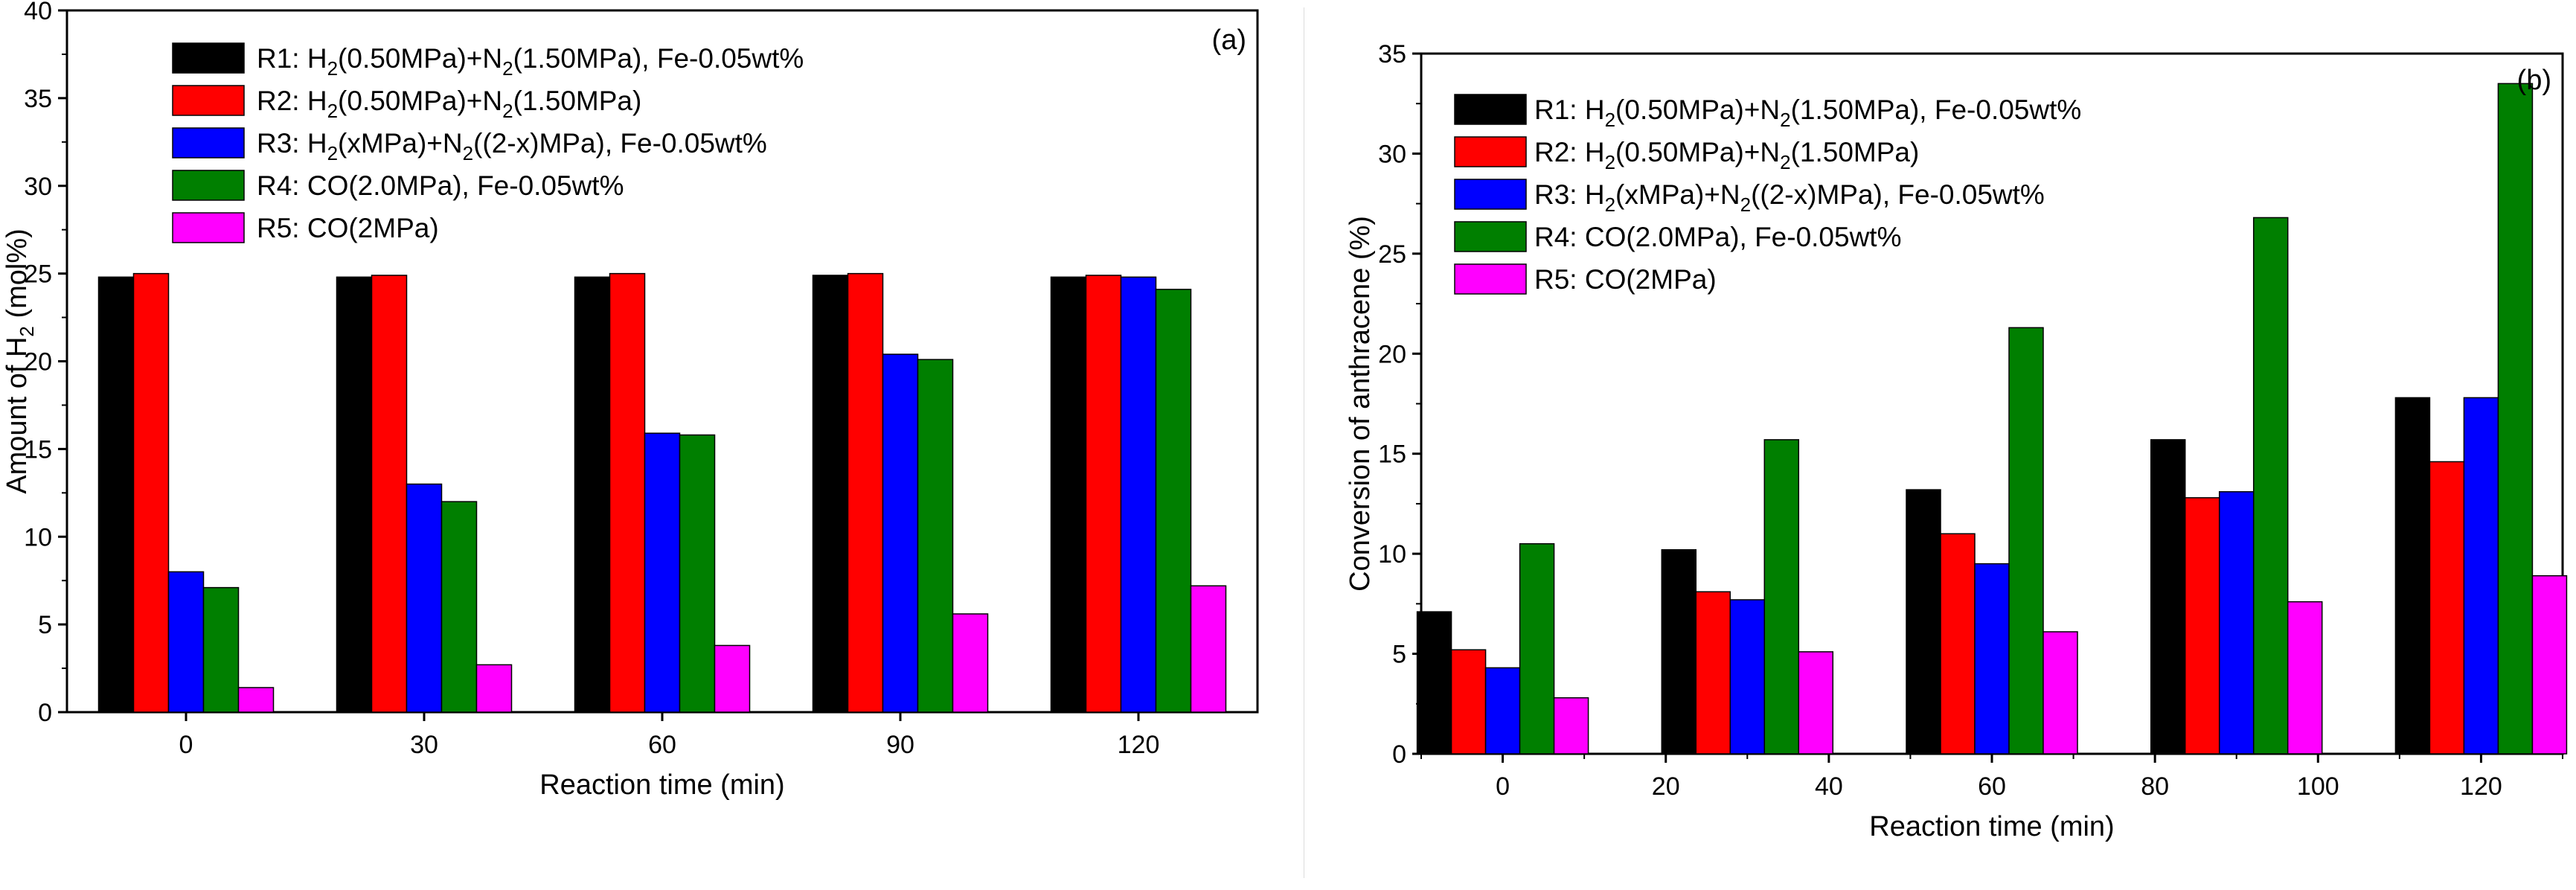 Image resolution: width=2576 pixels, height=890 pixels. I want to click on panel-label-a: (a), so click(1229, 40).